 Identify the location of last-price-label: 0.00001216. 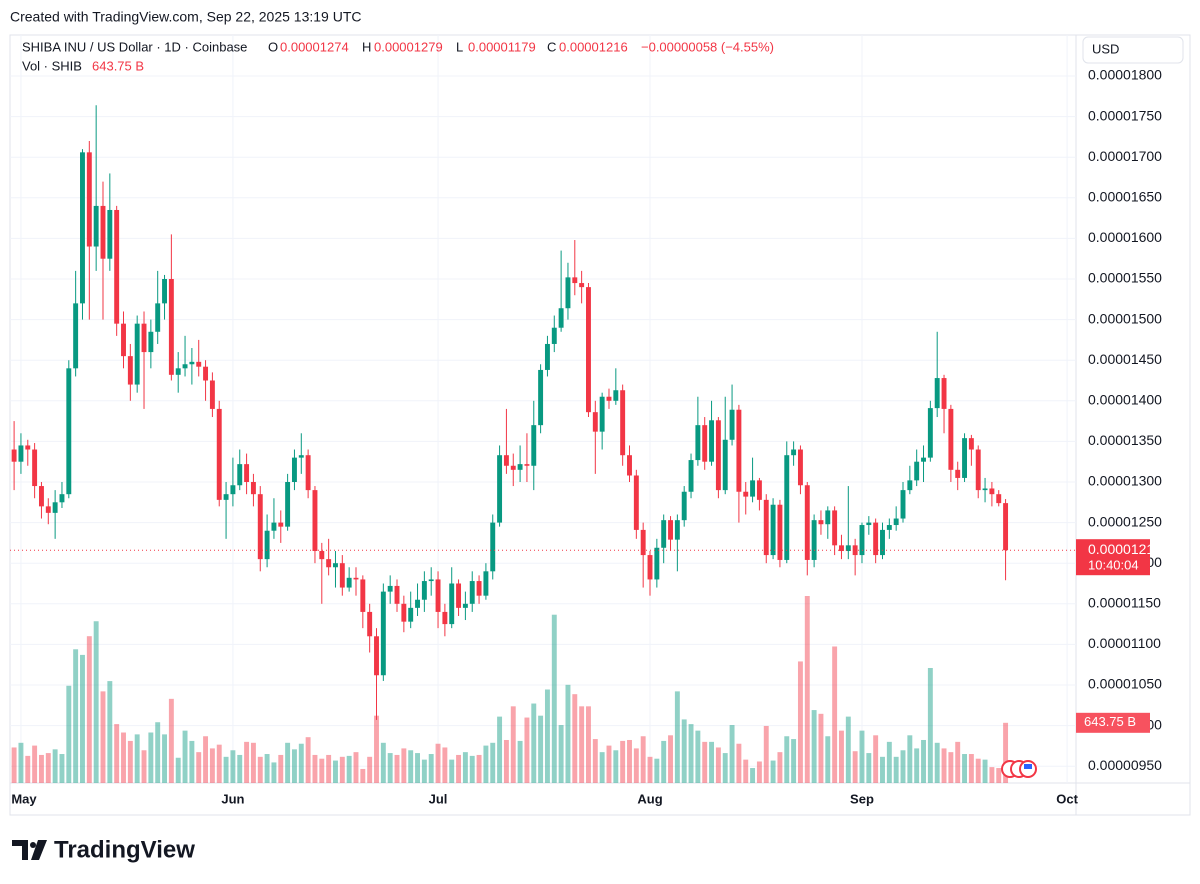
(1125, 549).